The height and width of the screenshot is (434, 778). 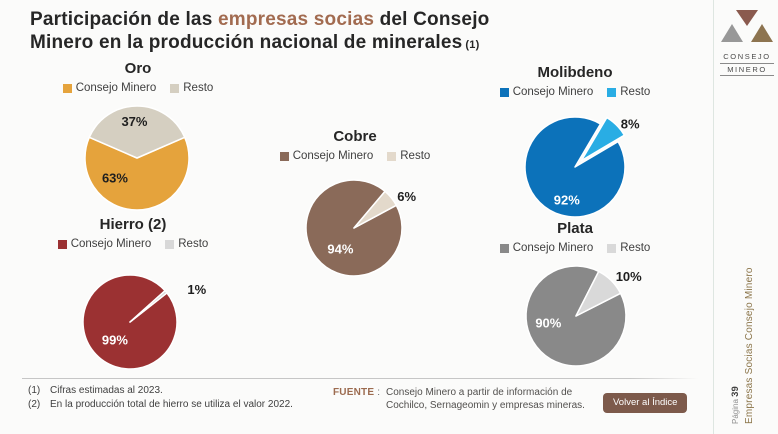 What do you see at coordinates (360, 378) in the screenshot?
I see `footer-divider` at bounding box center [360, 378].